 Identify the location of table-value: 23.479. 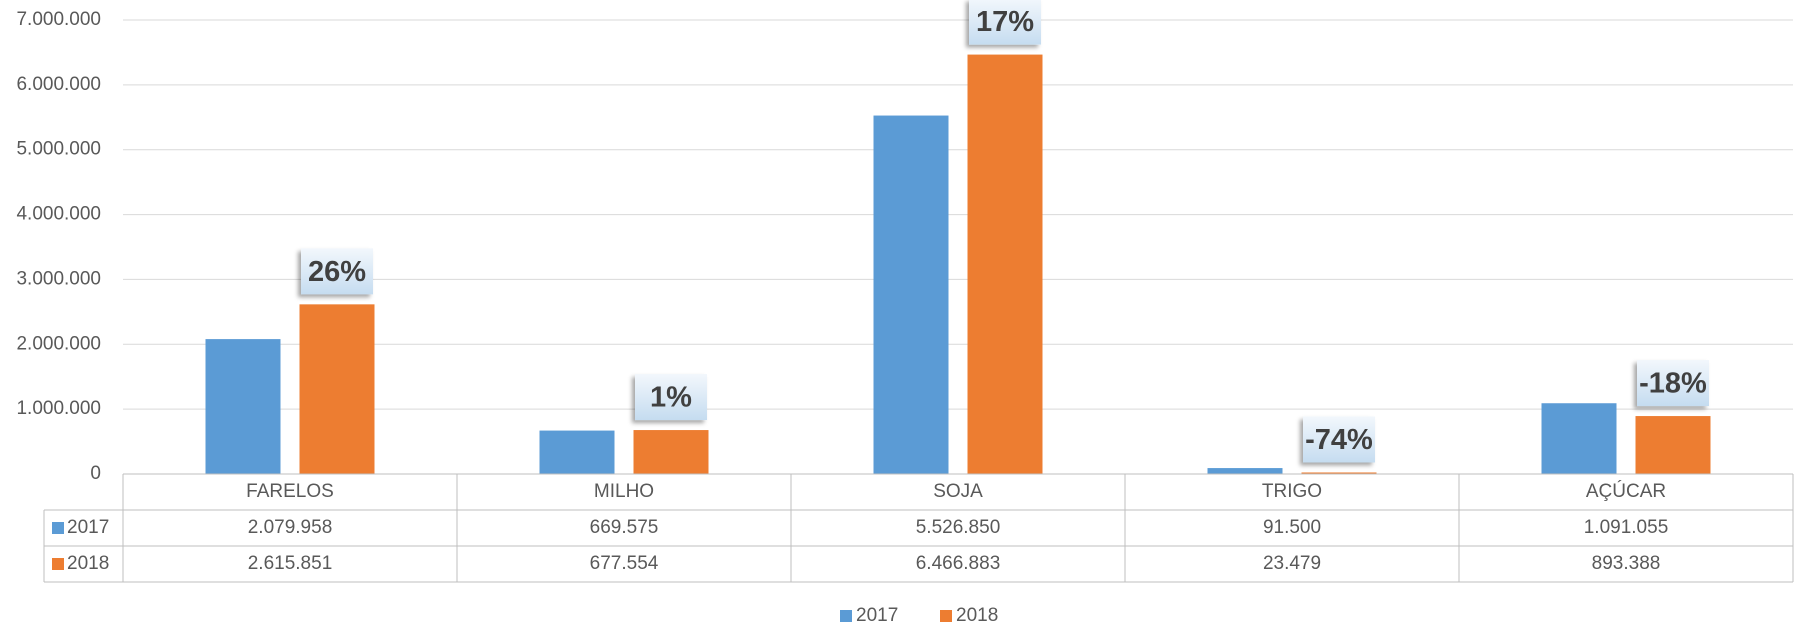
(1292, 563).